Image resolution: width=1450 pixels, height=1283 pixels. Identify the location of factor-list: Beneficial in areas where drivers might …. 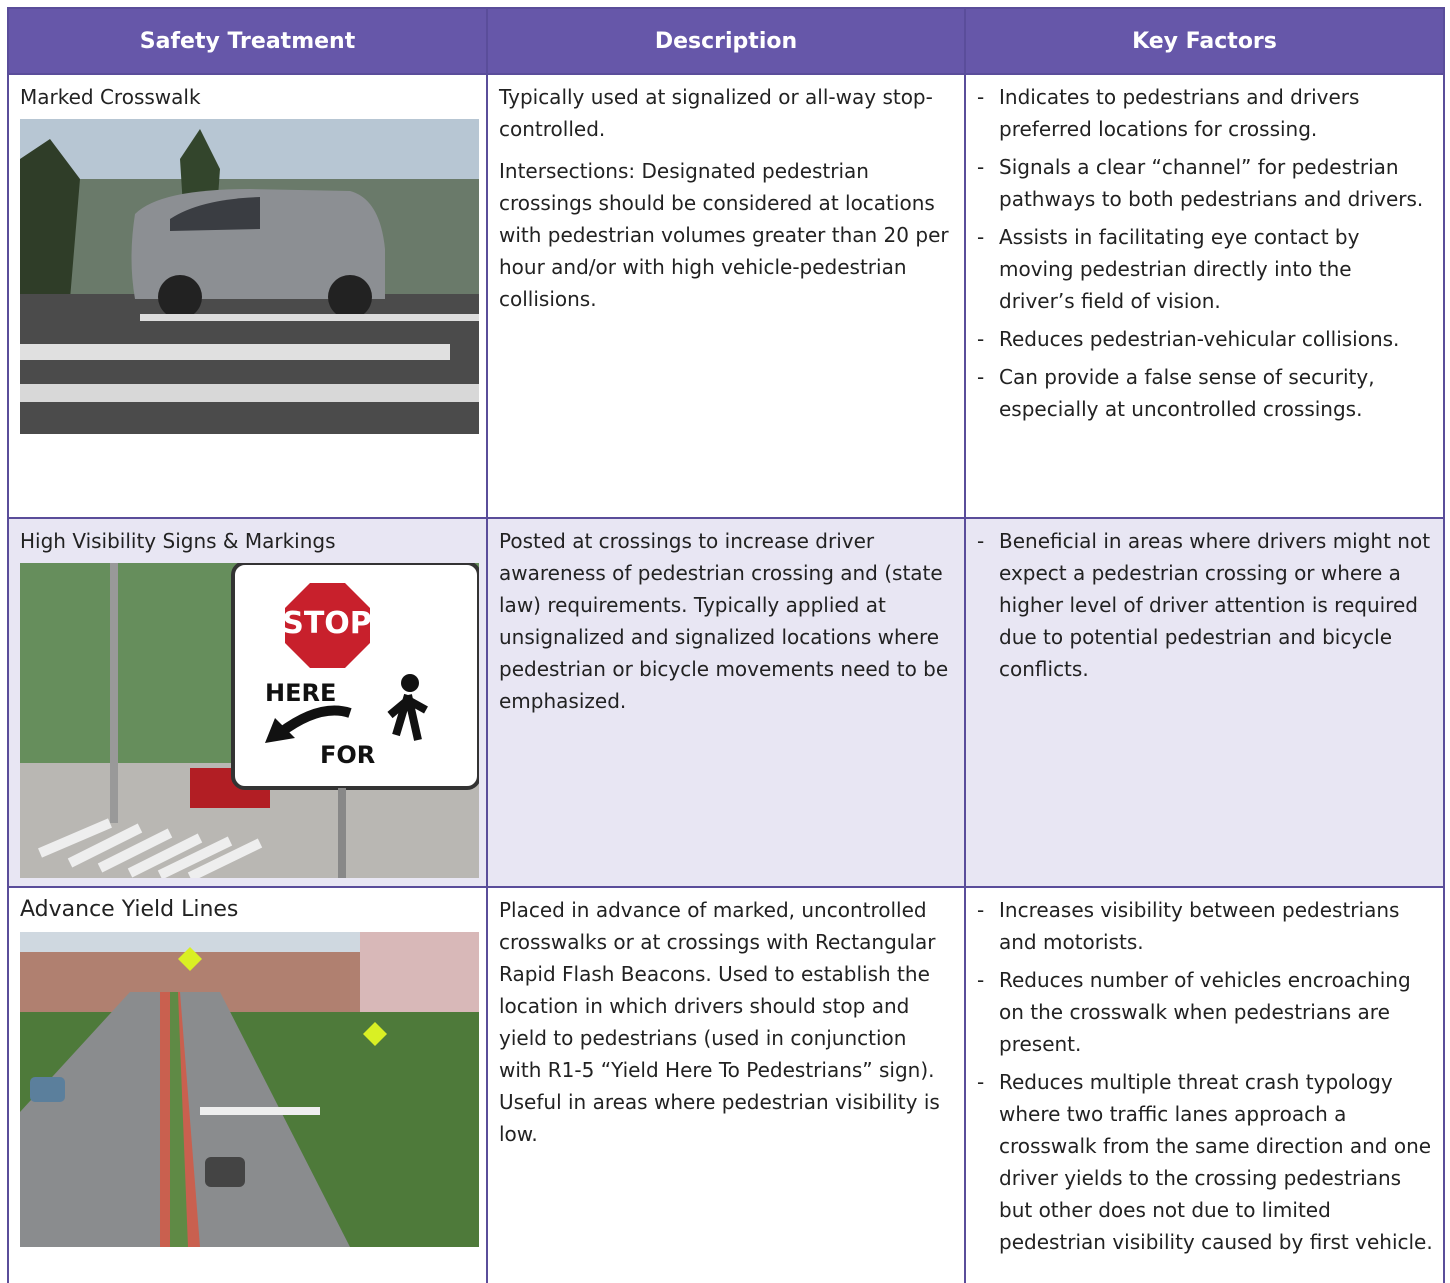
(1205, 605).